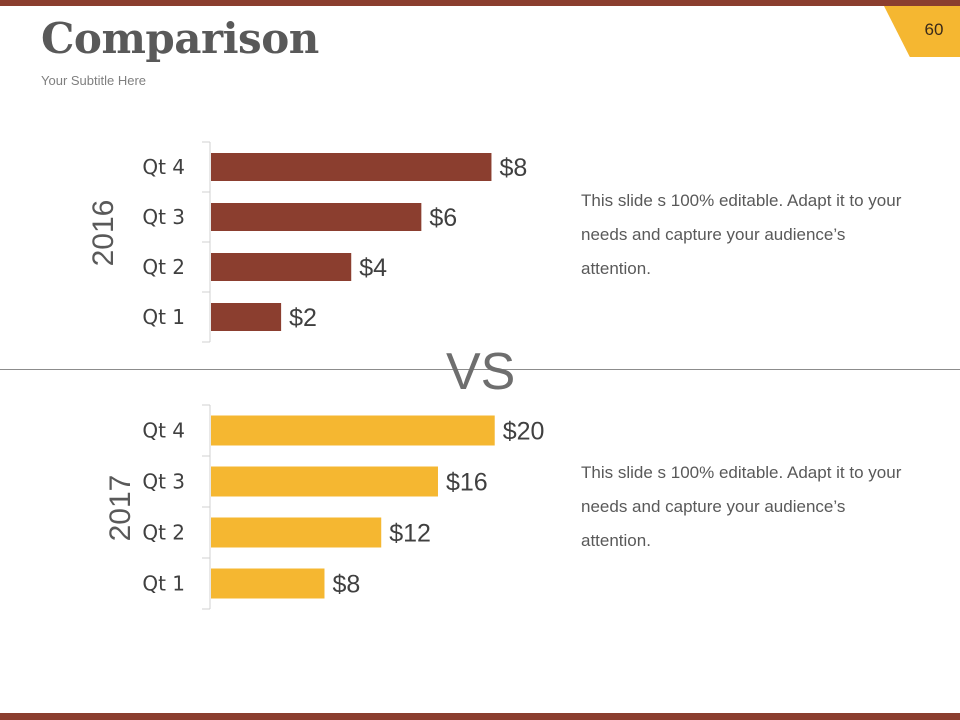  Describe the element at coordinates (307, 242) in the screenshot. I see `chart-2016: 2016 Qt 4 $8 Qt 3 $6 Qt 2 $4 Qt 1 $2` at that location.